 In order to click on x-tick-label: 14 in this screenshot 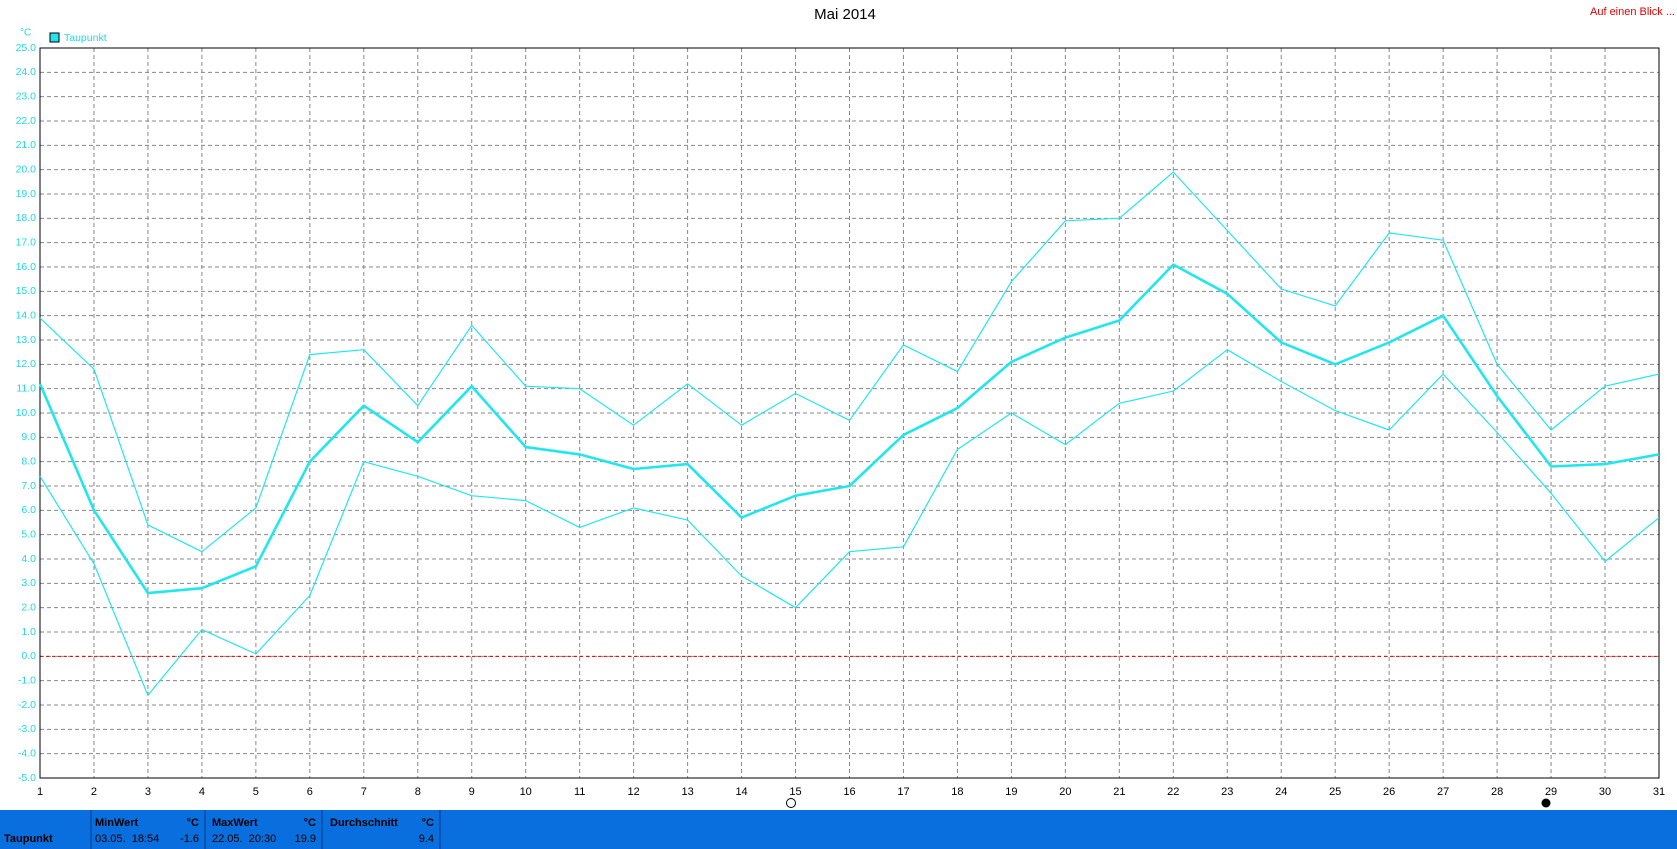, I will do `click(741, 792)`.